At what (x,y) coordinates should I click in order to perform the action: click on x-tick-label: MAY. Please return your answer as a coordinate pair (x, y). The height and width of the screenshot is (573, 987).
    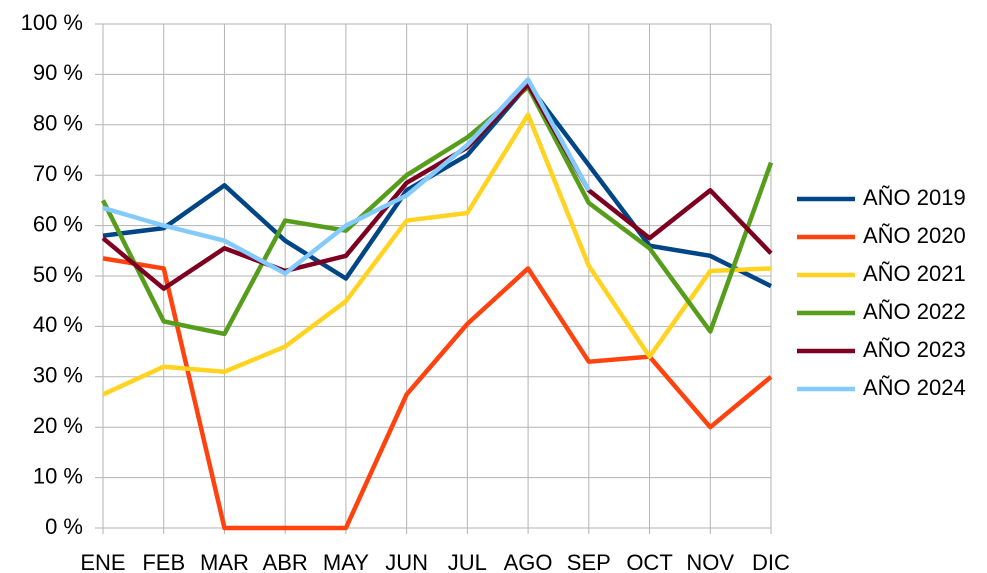
    Looking at the image, I should click on (346, 561).